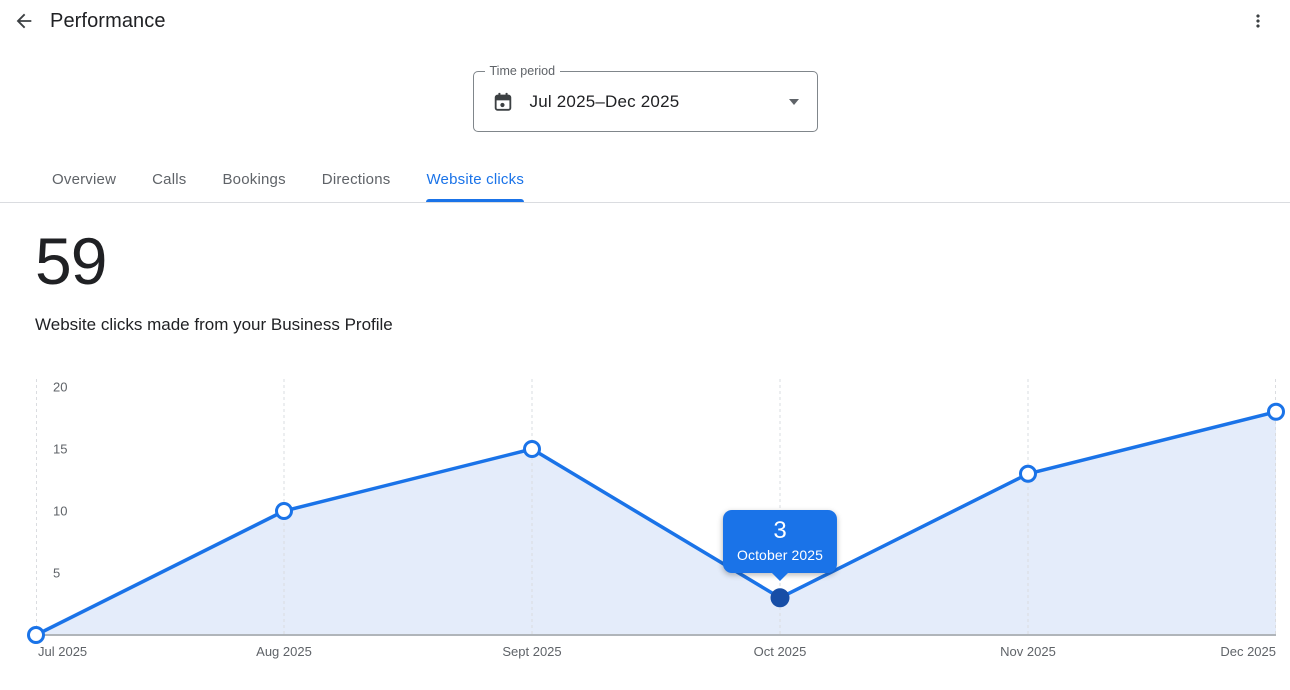  I want to click on app-bar: Performance, so click(645, 21).